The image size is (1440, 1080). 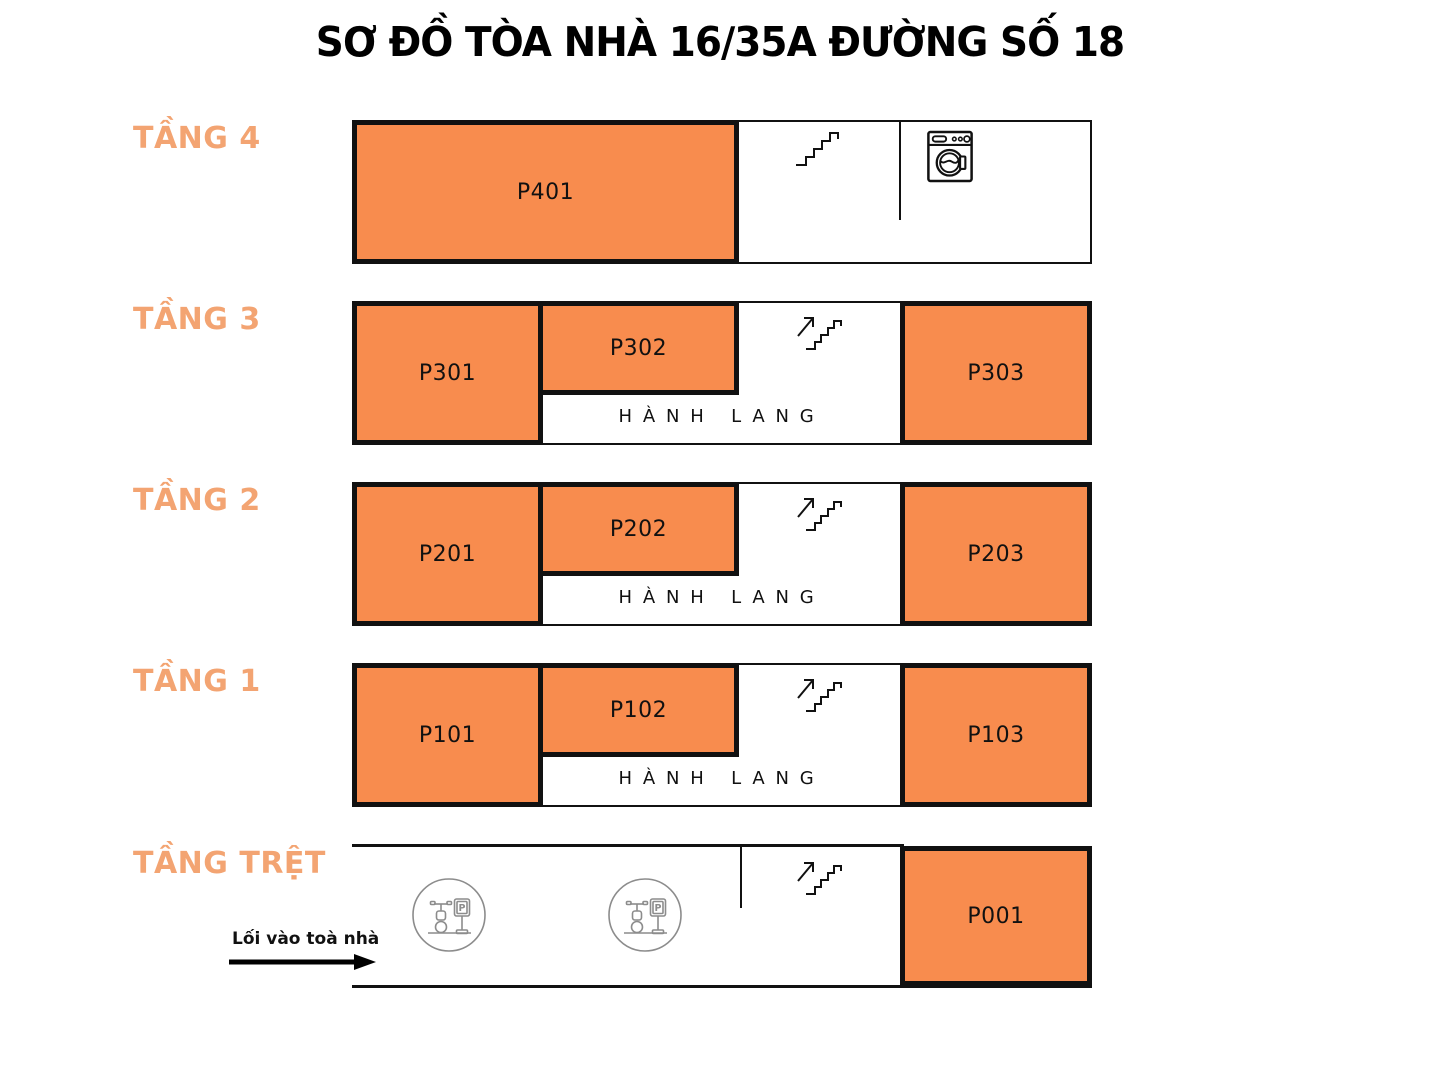 I want to click on floor-label-tang-1: TẦNG 1, so click(x=197, y=681).